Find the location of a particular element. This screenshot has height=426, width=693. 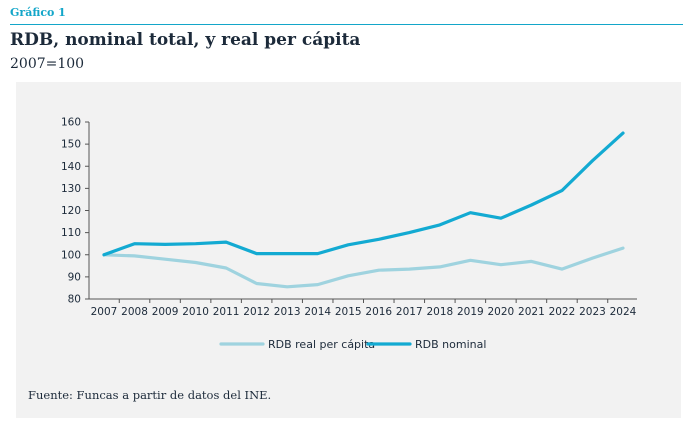

x-tick-label: 2016 is located at coordinates (378, 312).